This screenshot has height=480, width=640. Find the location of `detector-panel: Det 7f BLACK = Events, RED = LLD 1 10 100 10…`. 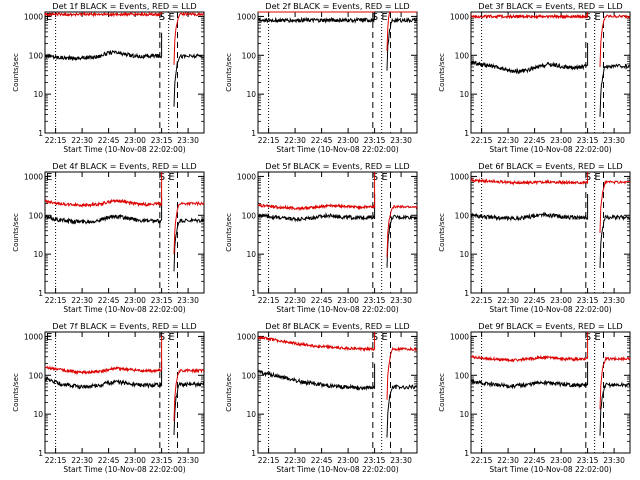

detector-panel: Det 7f BLACK = Events, RED = LLD 1 10 100 10… is located at coordinates (108, 397).